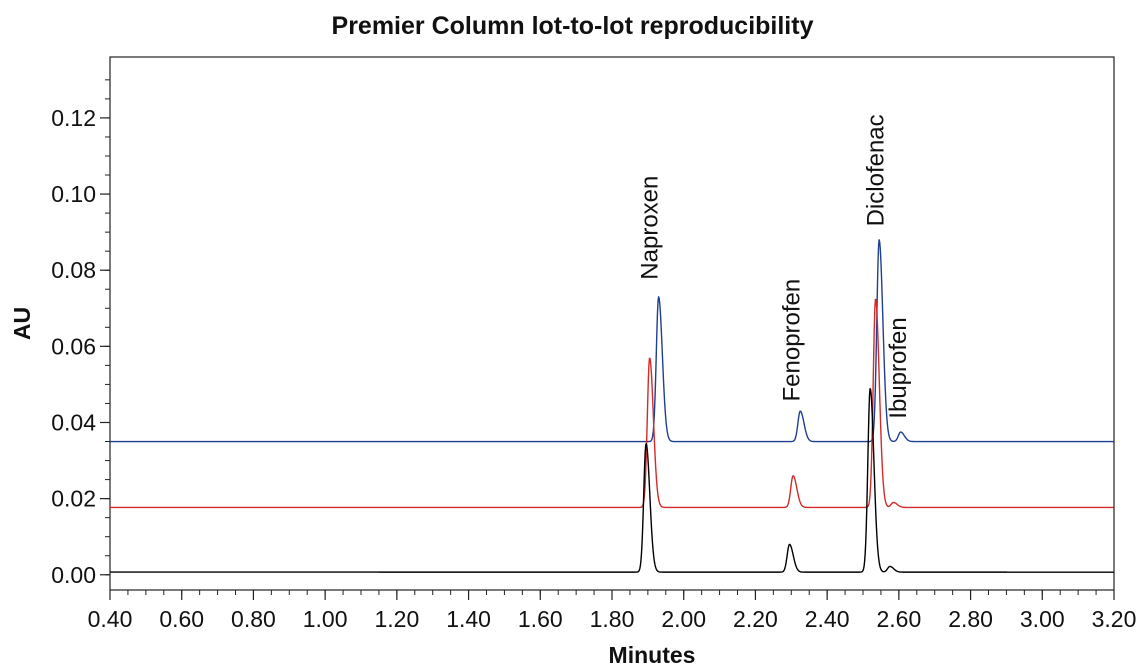  Describe the element at coordinates (683, 619) in the screenshot. I see `x-tick-label: 2.00` at that location.